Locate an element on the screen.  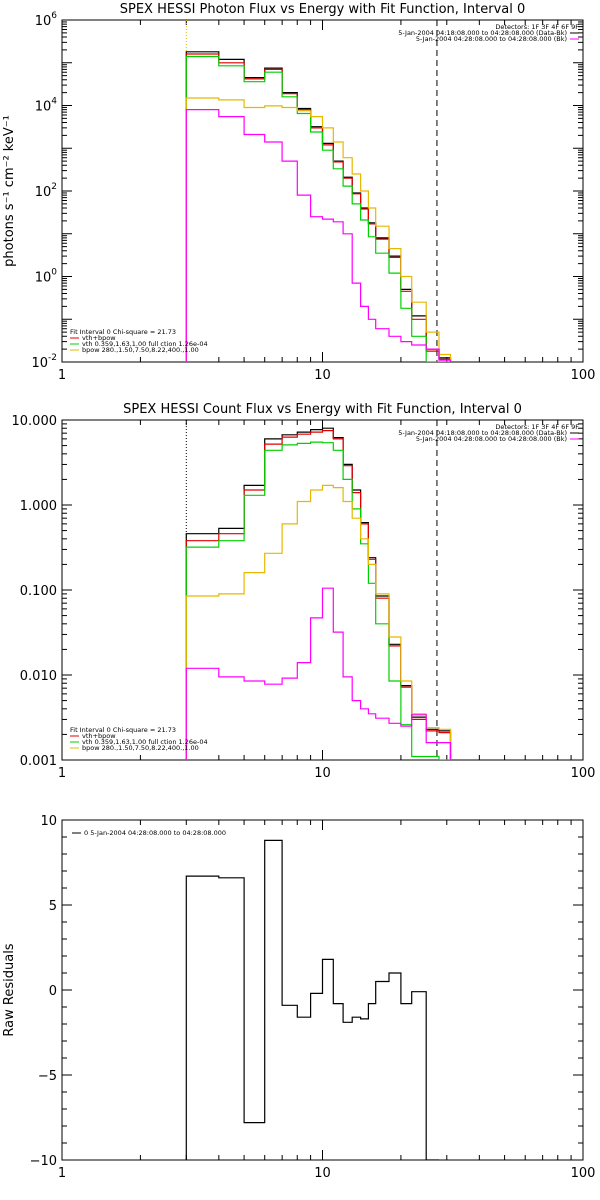
y-tick-label: 10² is located at coordinates (46, 191).